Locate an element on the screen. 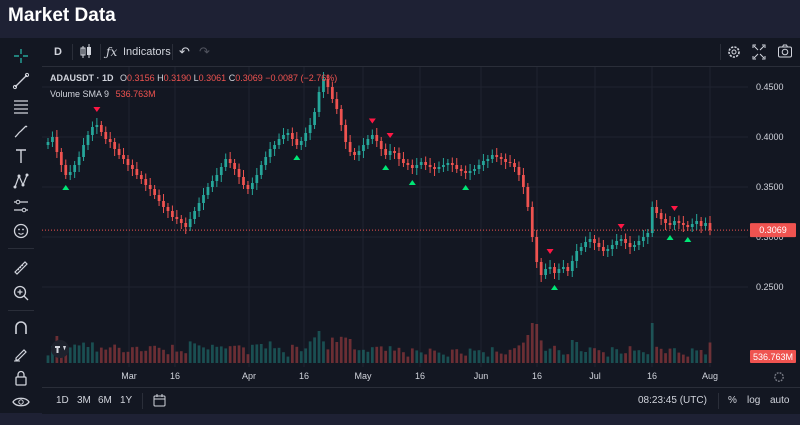 This screenshot has height=425, width=800. bottom-bar: 1D 3M 6M 1Y 08:23:45 (UTC) % log auto is located at coordinates (421, 400).